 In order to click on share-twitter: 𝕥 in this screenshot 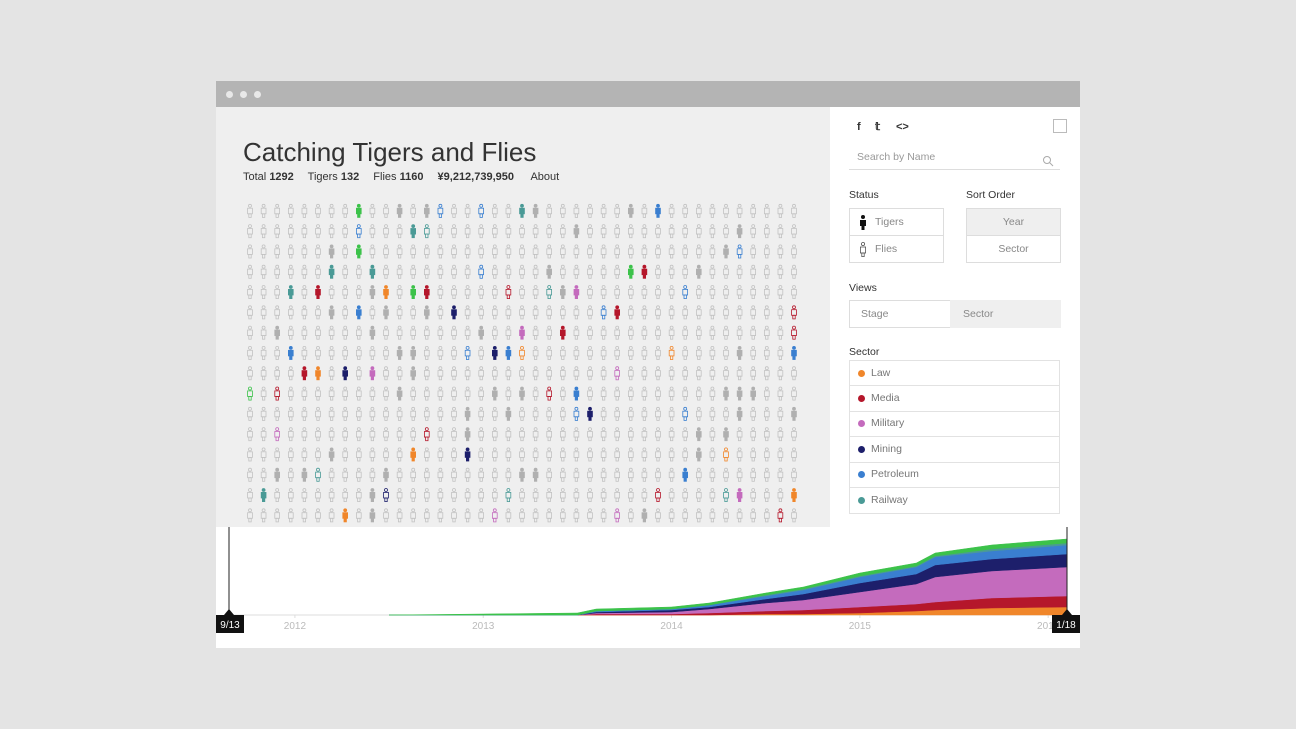, I will do `click(878, 127)`.